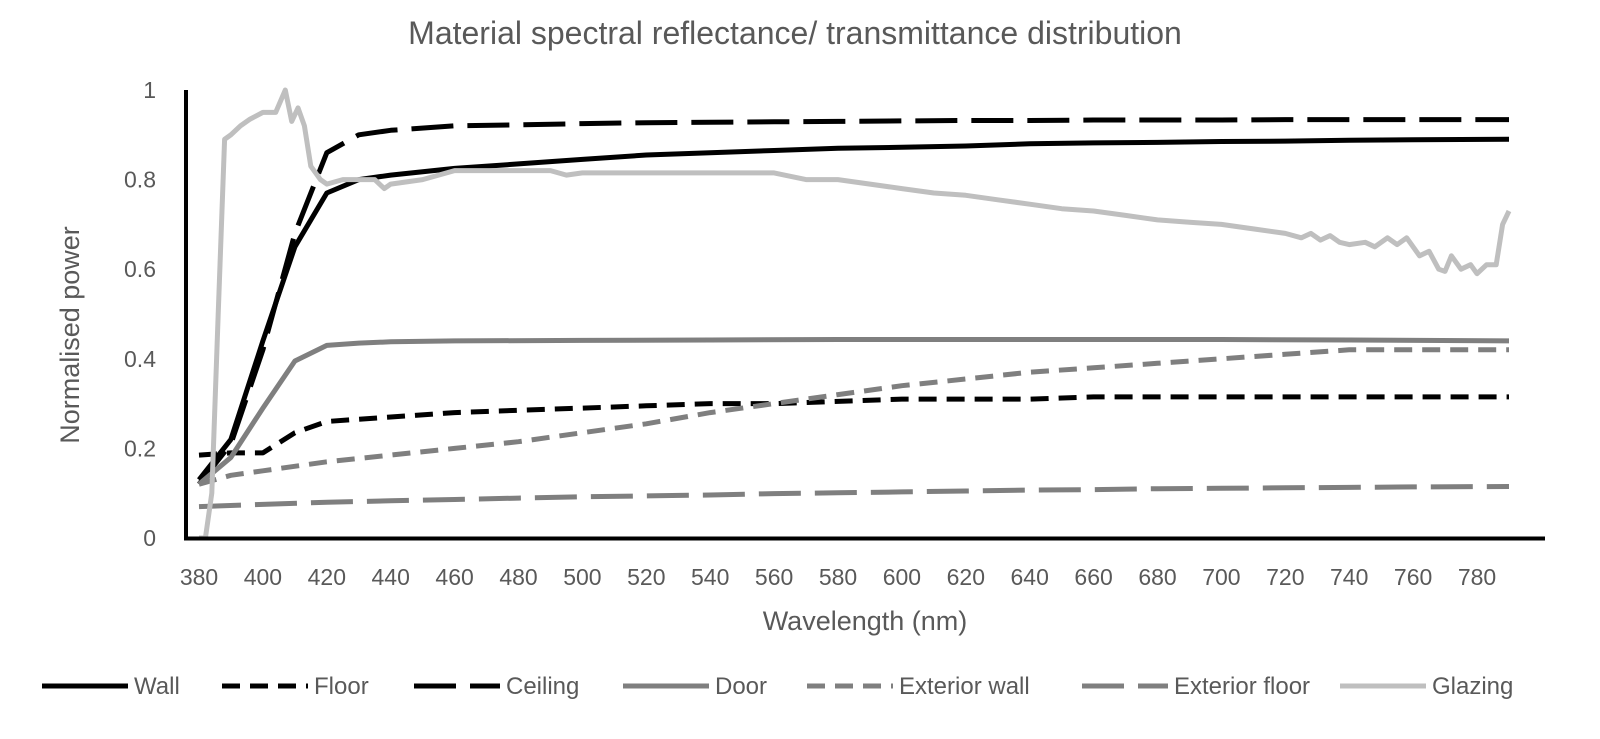 This screenshot has height=739, width=1600. Describe the element at coordinates (140, 269) in the screenshot. I see `y-tick-label: 0.6` at that location.